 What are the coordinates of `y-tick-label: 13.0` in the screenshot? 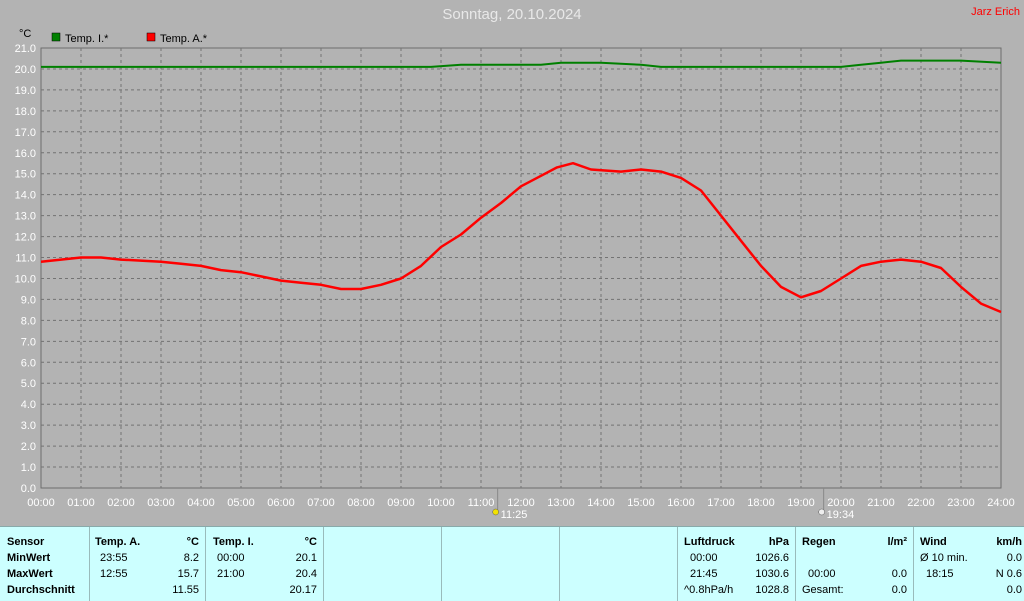 It's located at (25, 217).